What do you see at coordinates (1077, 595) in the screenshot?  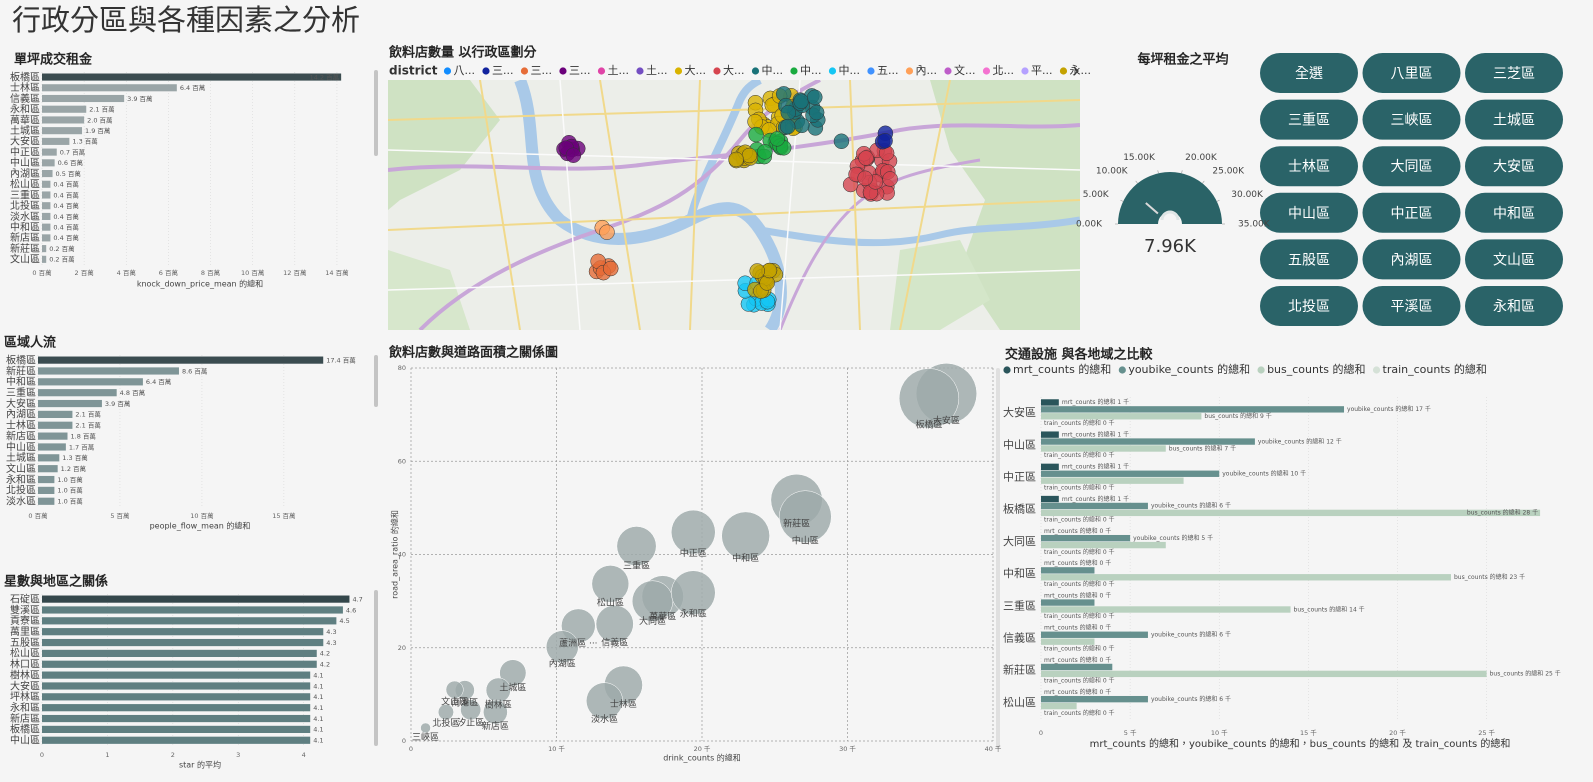 I see `data-label: mrt_counts 的總和 0 千` at bounding box center [1077, 595].